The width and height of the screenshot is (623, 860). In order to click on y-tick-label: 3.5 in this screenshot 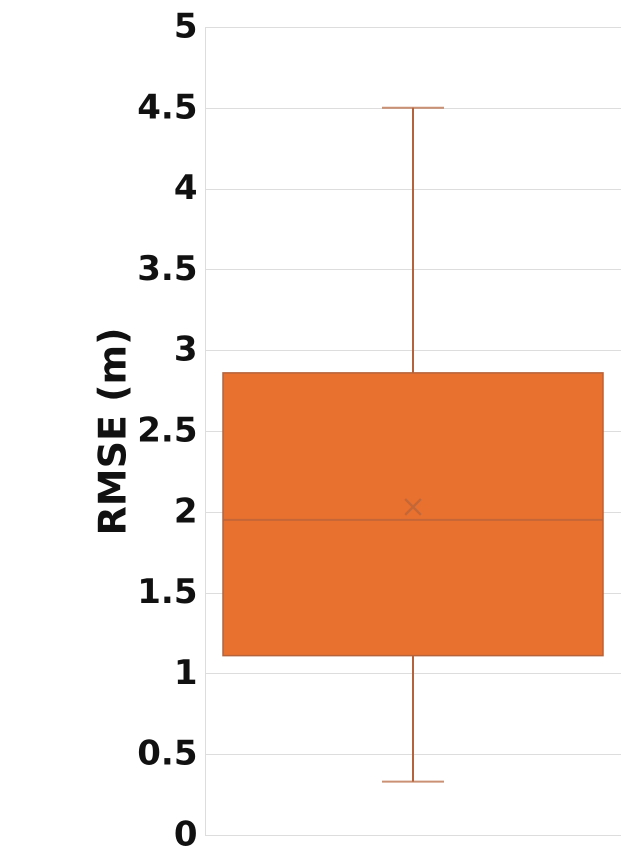, I will do `click(167, 268)`.